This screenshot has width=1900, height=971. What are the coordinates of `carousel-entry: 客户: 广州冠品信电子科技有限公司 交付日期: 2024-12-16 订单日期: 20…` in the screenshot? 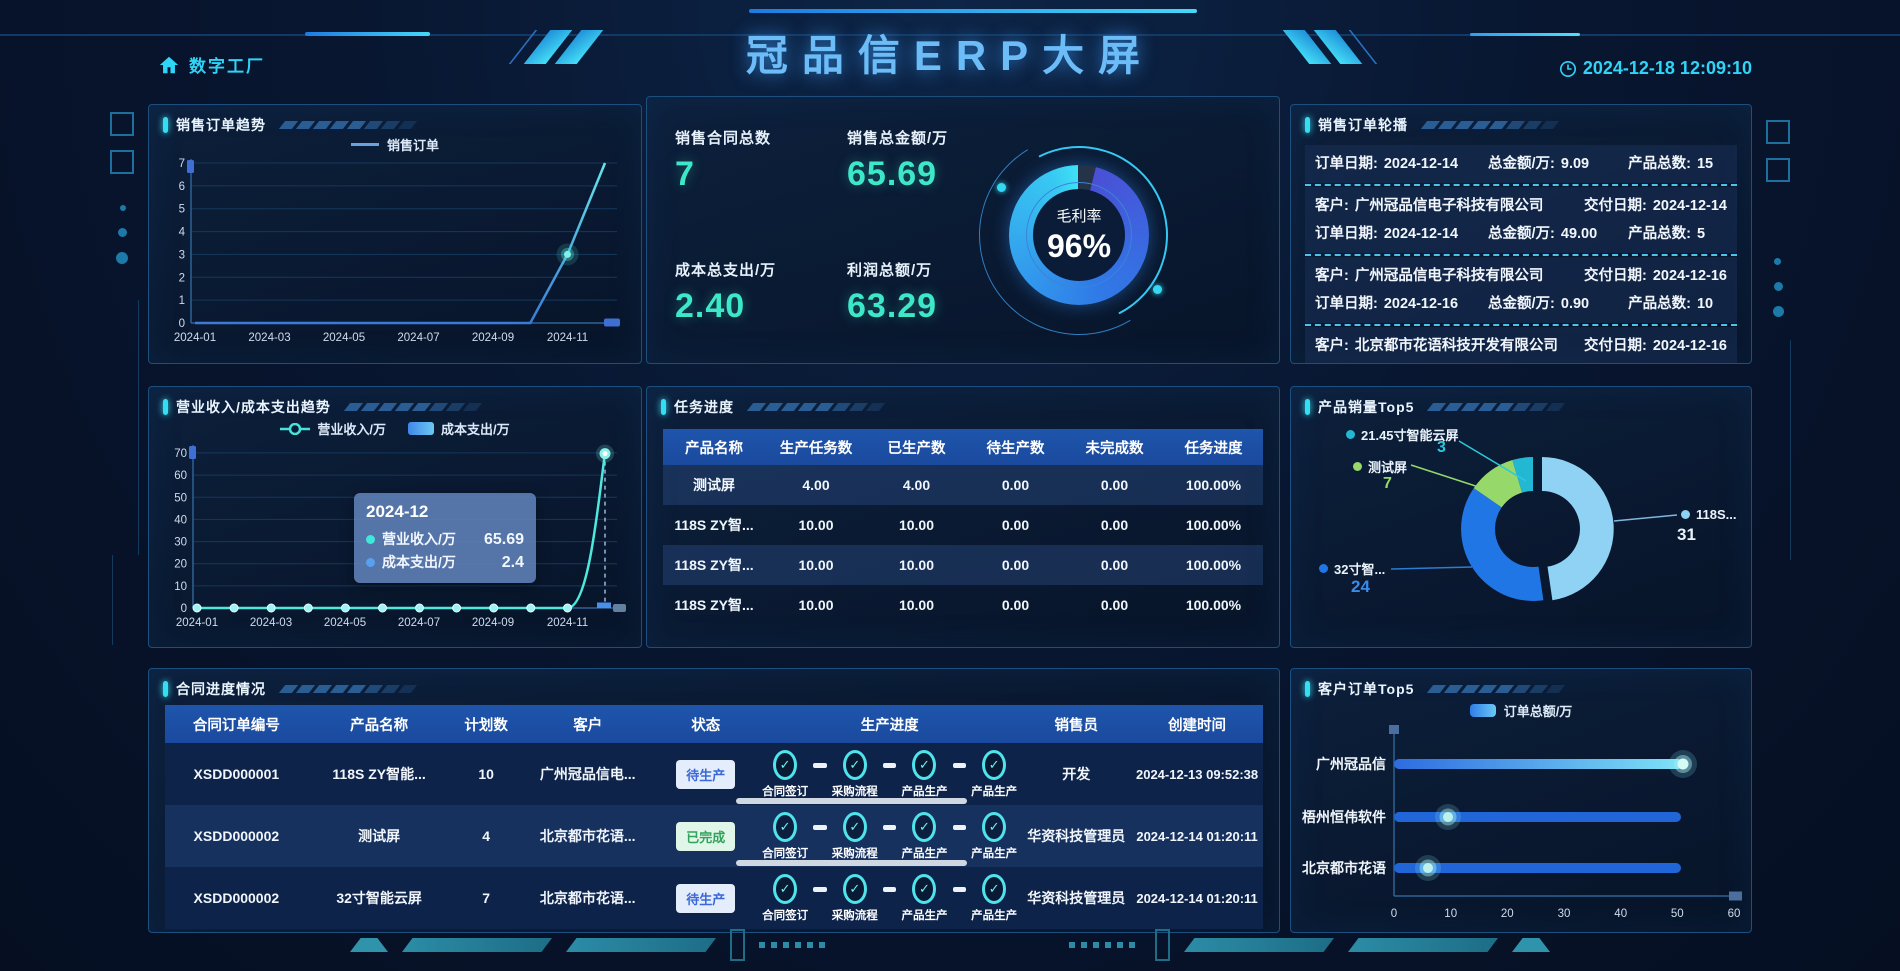 It's located at (1521, 290).